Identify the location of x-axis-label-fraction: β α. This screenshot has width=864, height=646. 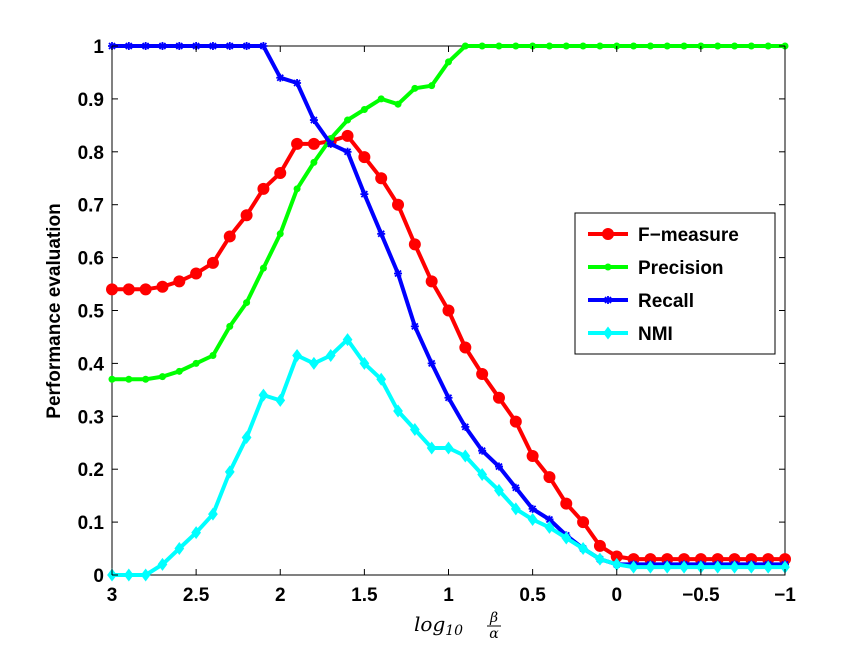
(494, 626).